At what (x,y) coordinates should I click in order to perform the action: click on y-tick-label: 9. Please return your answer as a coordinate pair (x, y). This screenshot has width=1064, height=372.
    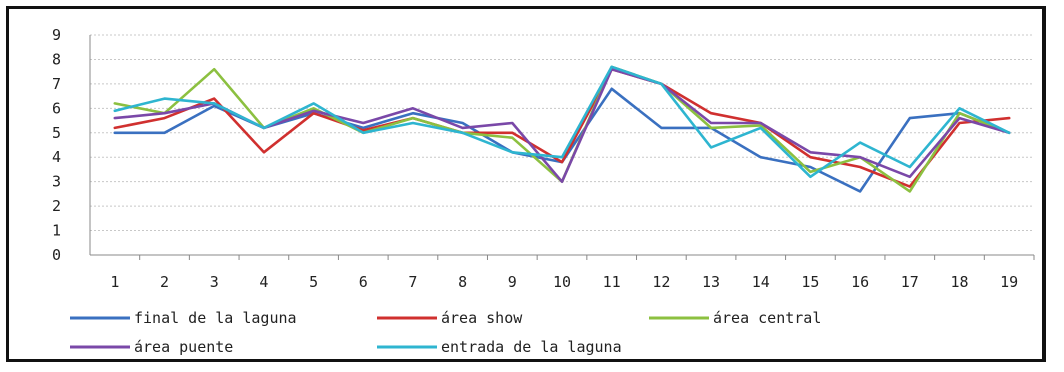
    Looking at the image, I should click on (56, 35).